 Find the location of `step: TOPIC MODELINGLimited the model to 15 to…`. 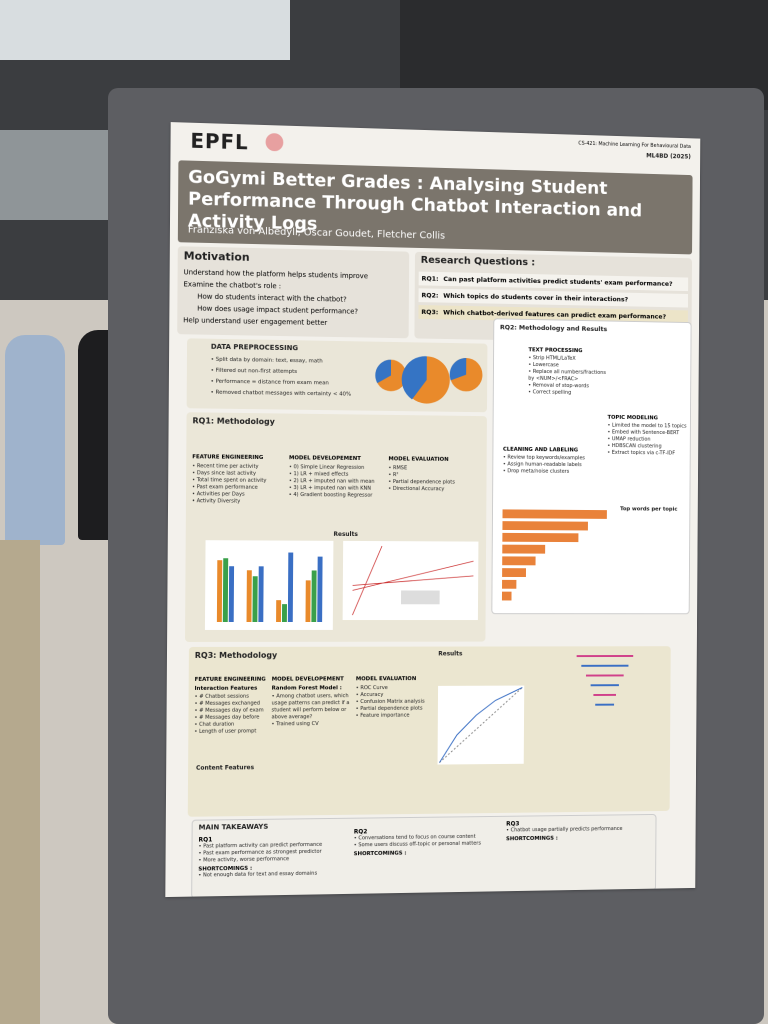

step: TOPIC MODELINGLimited the model to 15 to… is located at coordinates (648, 436).